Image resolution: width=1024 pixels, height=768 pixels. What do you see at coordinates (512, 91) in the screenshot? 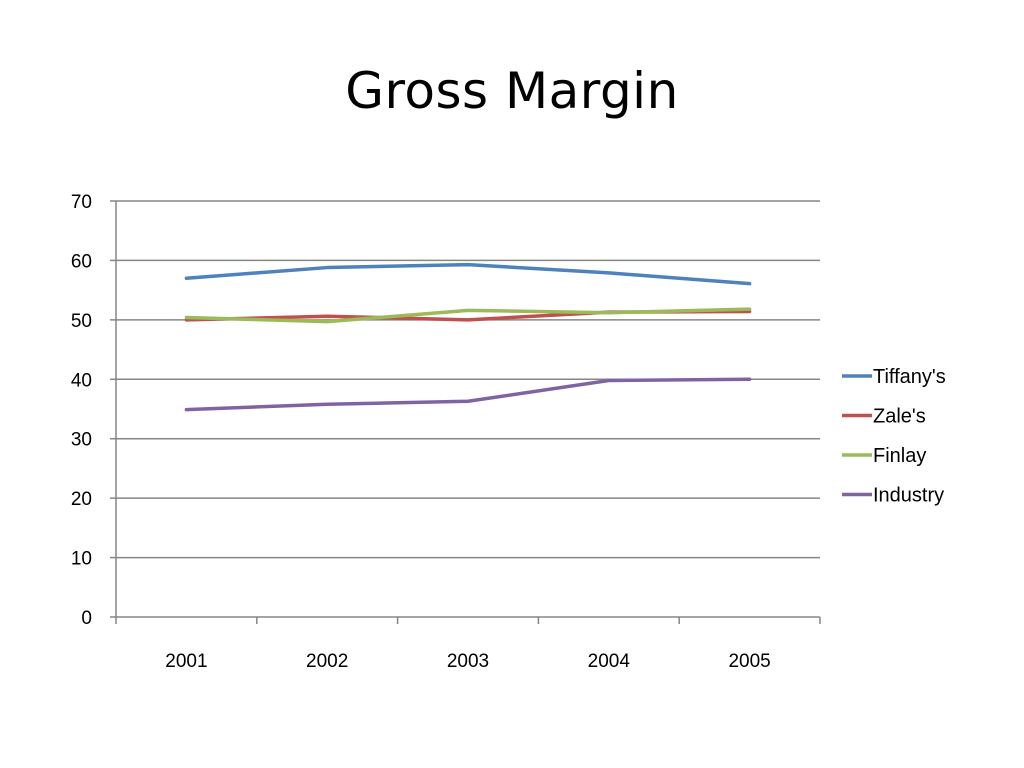
I see `chart-title: Gross Margin` at bounding box center [512, 91].